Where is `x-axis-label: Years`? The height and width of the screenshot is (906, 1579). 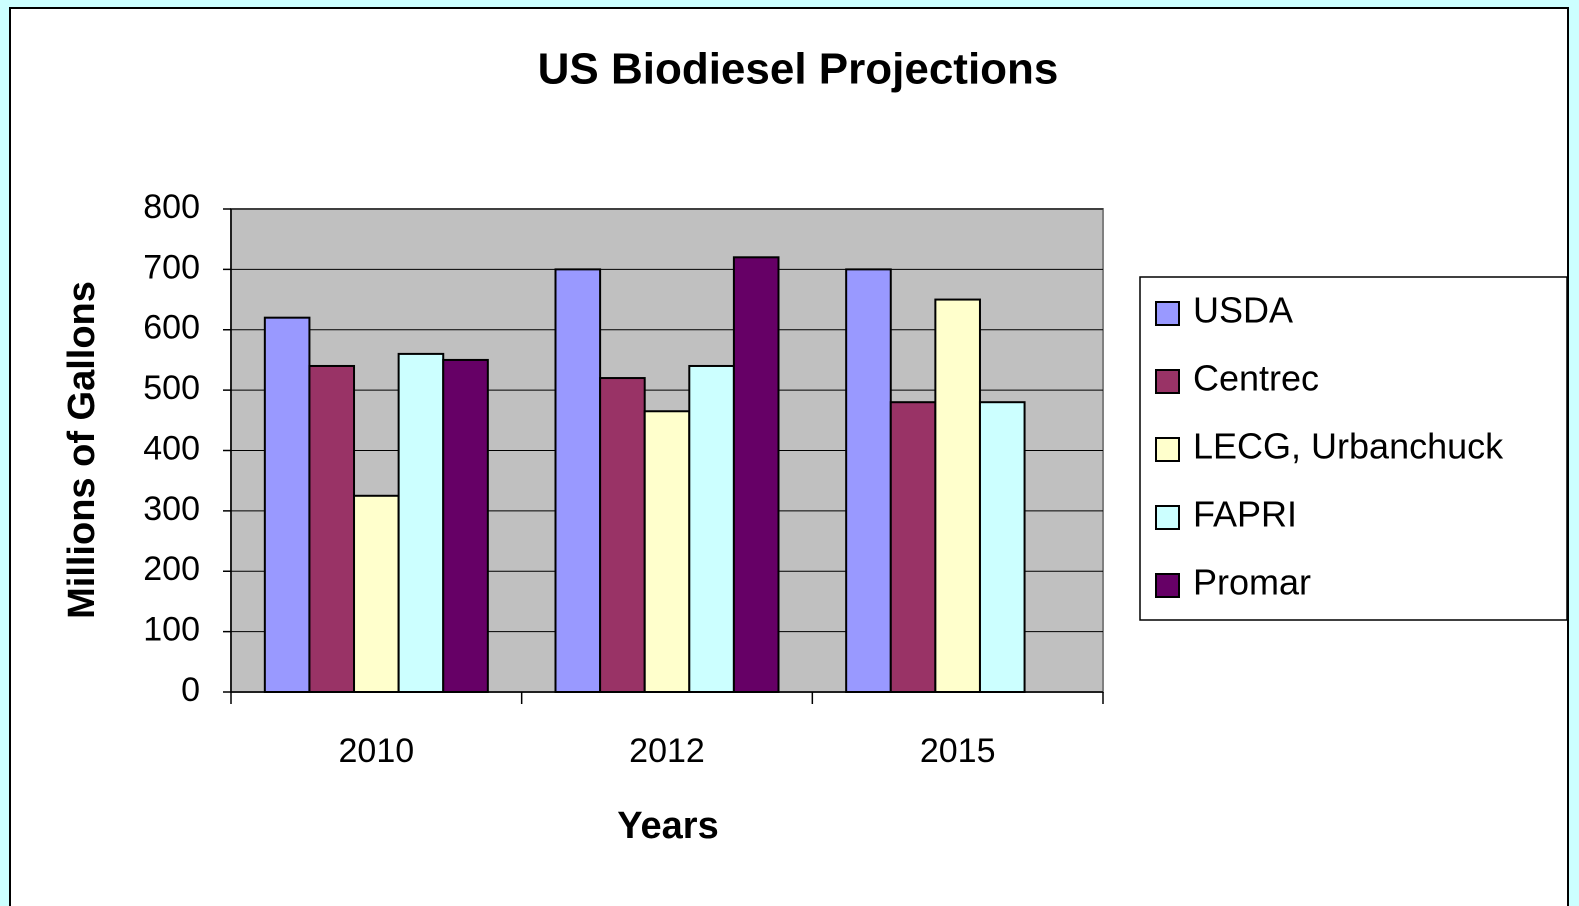 x-axis-label: Years is located at coordinates (667, 826).